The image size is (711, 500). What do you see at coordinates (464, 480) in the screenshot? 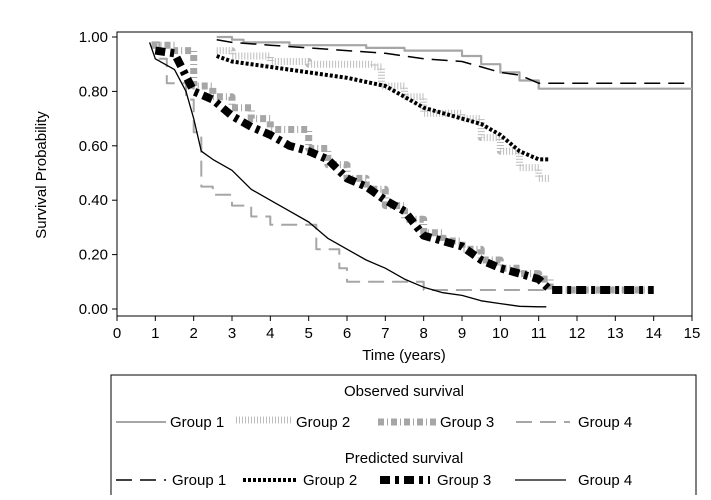
I see `legend-label-predicted-group-3: Group 3` at bounding box center [464, 480].